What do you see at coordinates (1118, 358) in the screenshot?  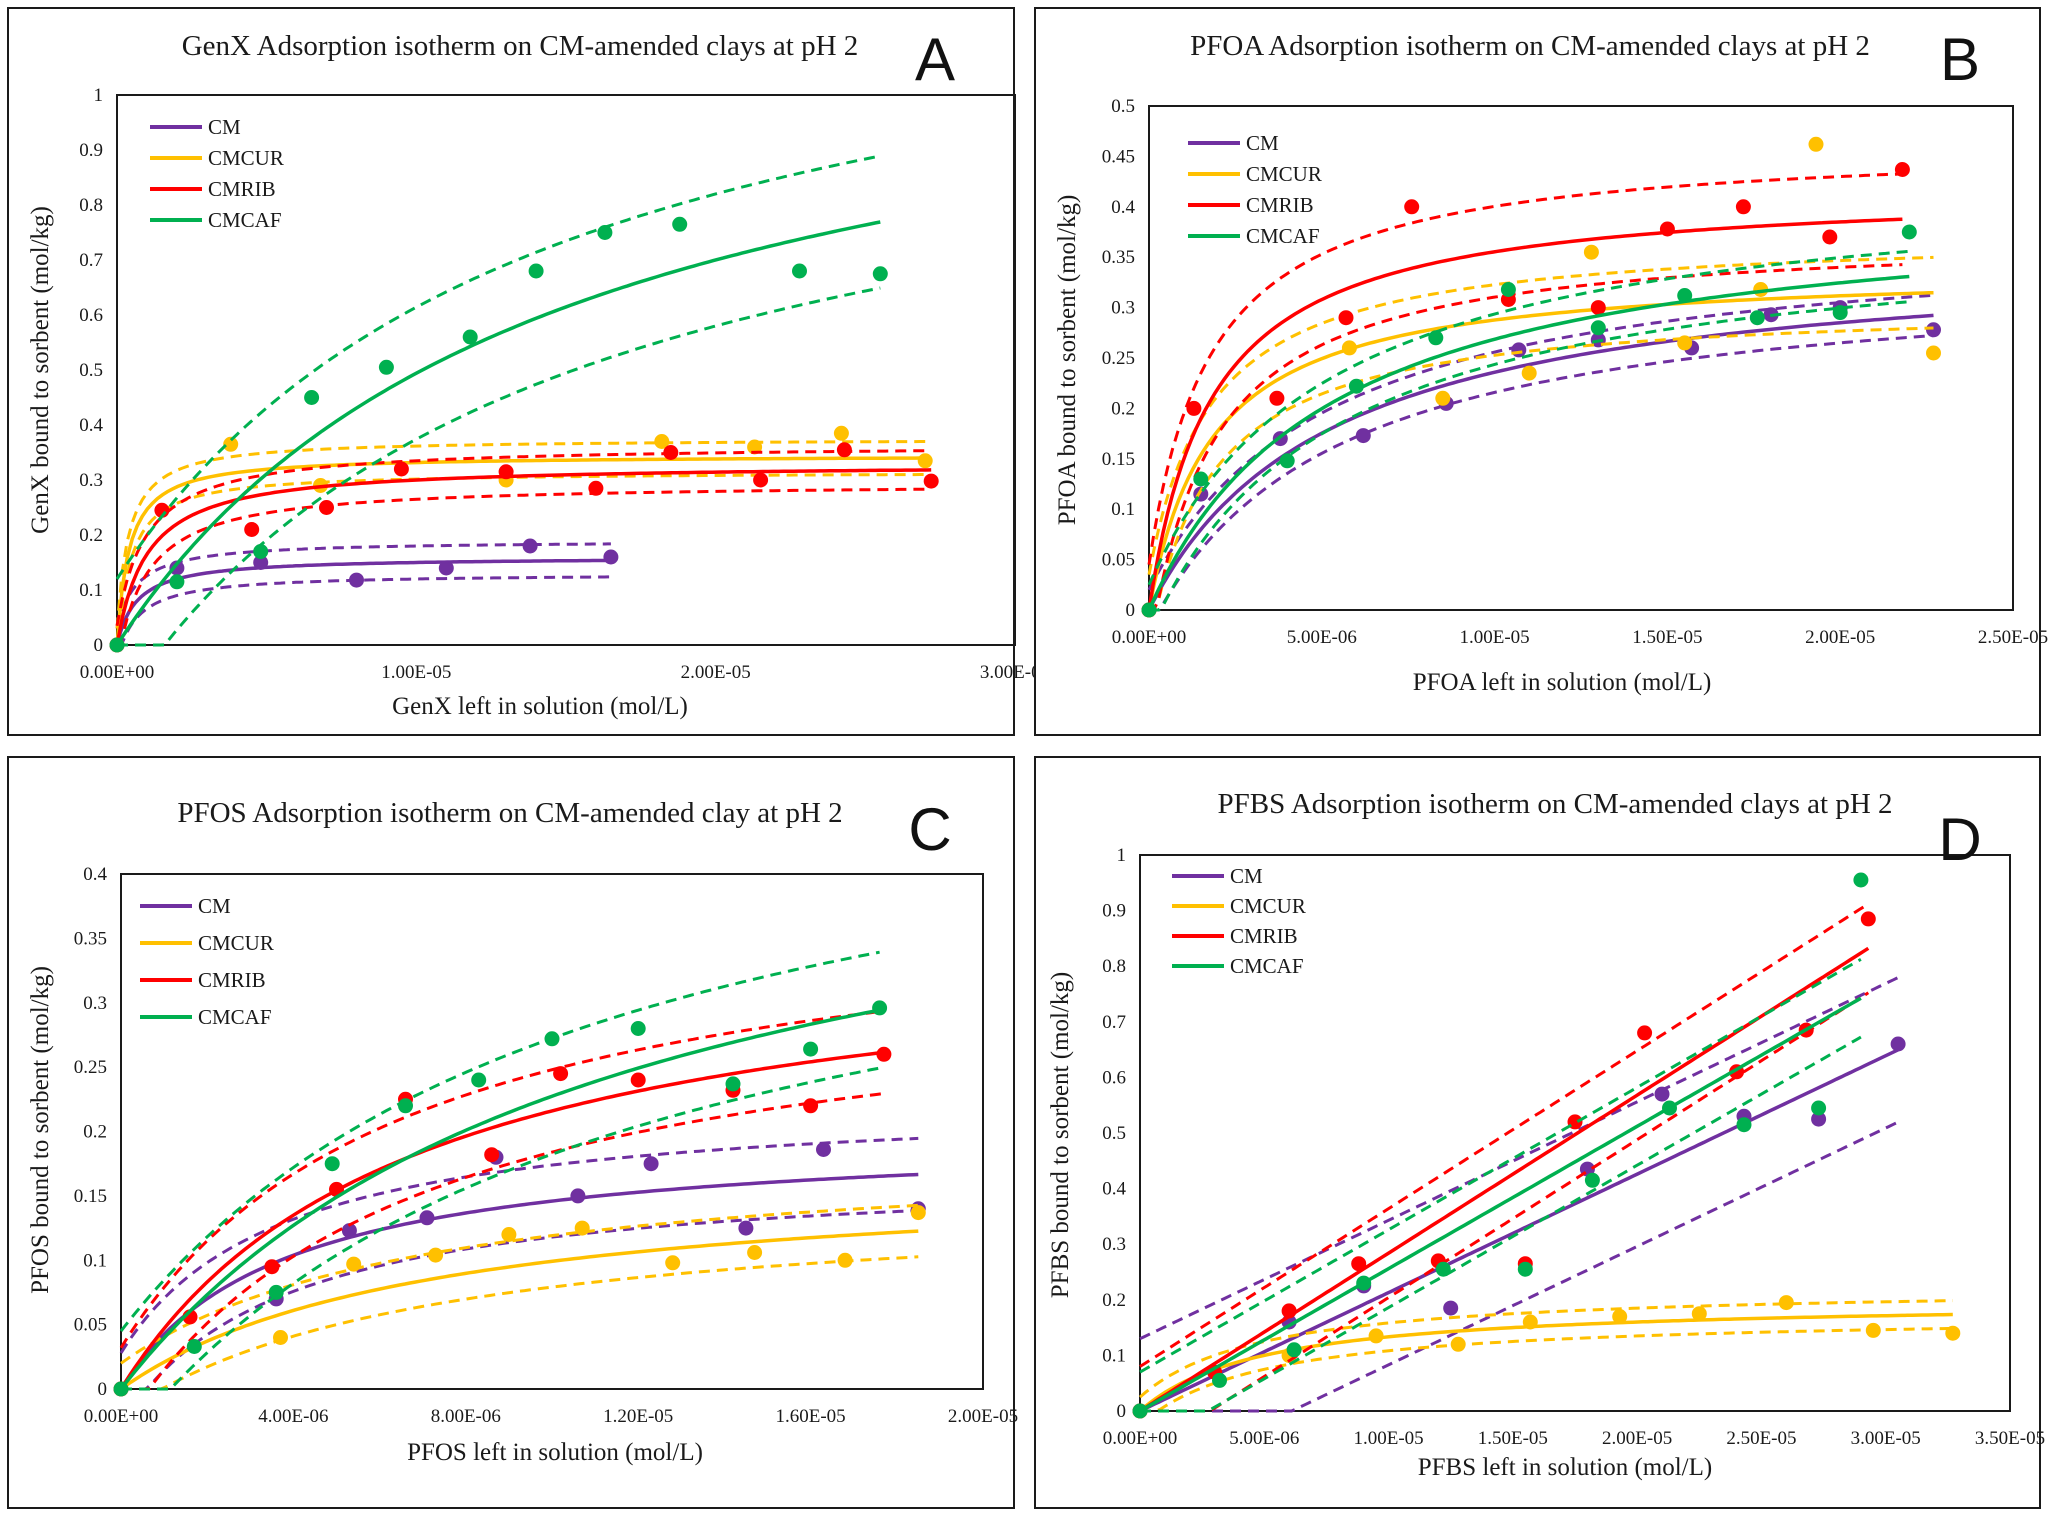 I see `y-tick-label: 0.25` at bounding box center [1118, 358].